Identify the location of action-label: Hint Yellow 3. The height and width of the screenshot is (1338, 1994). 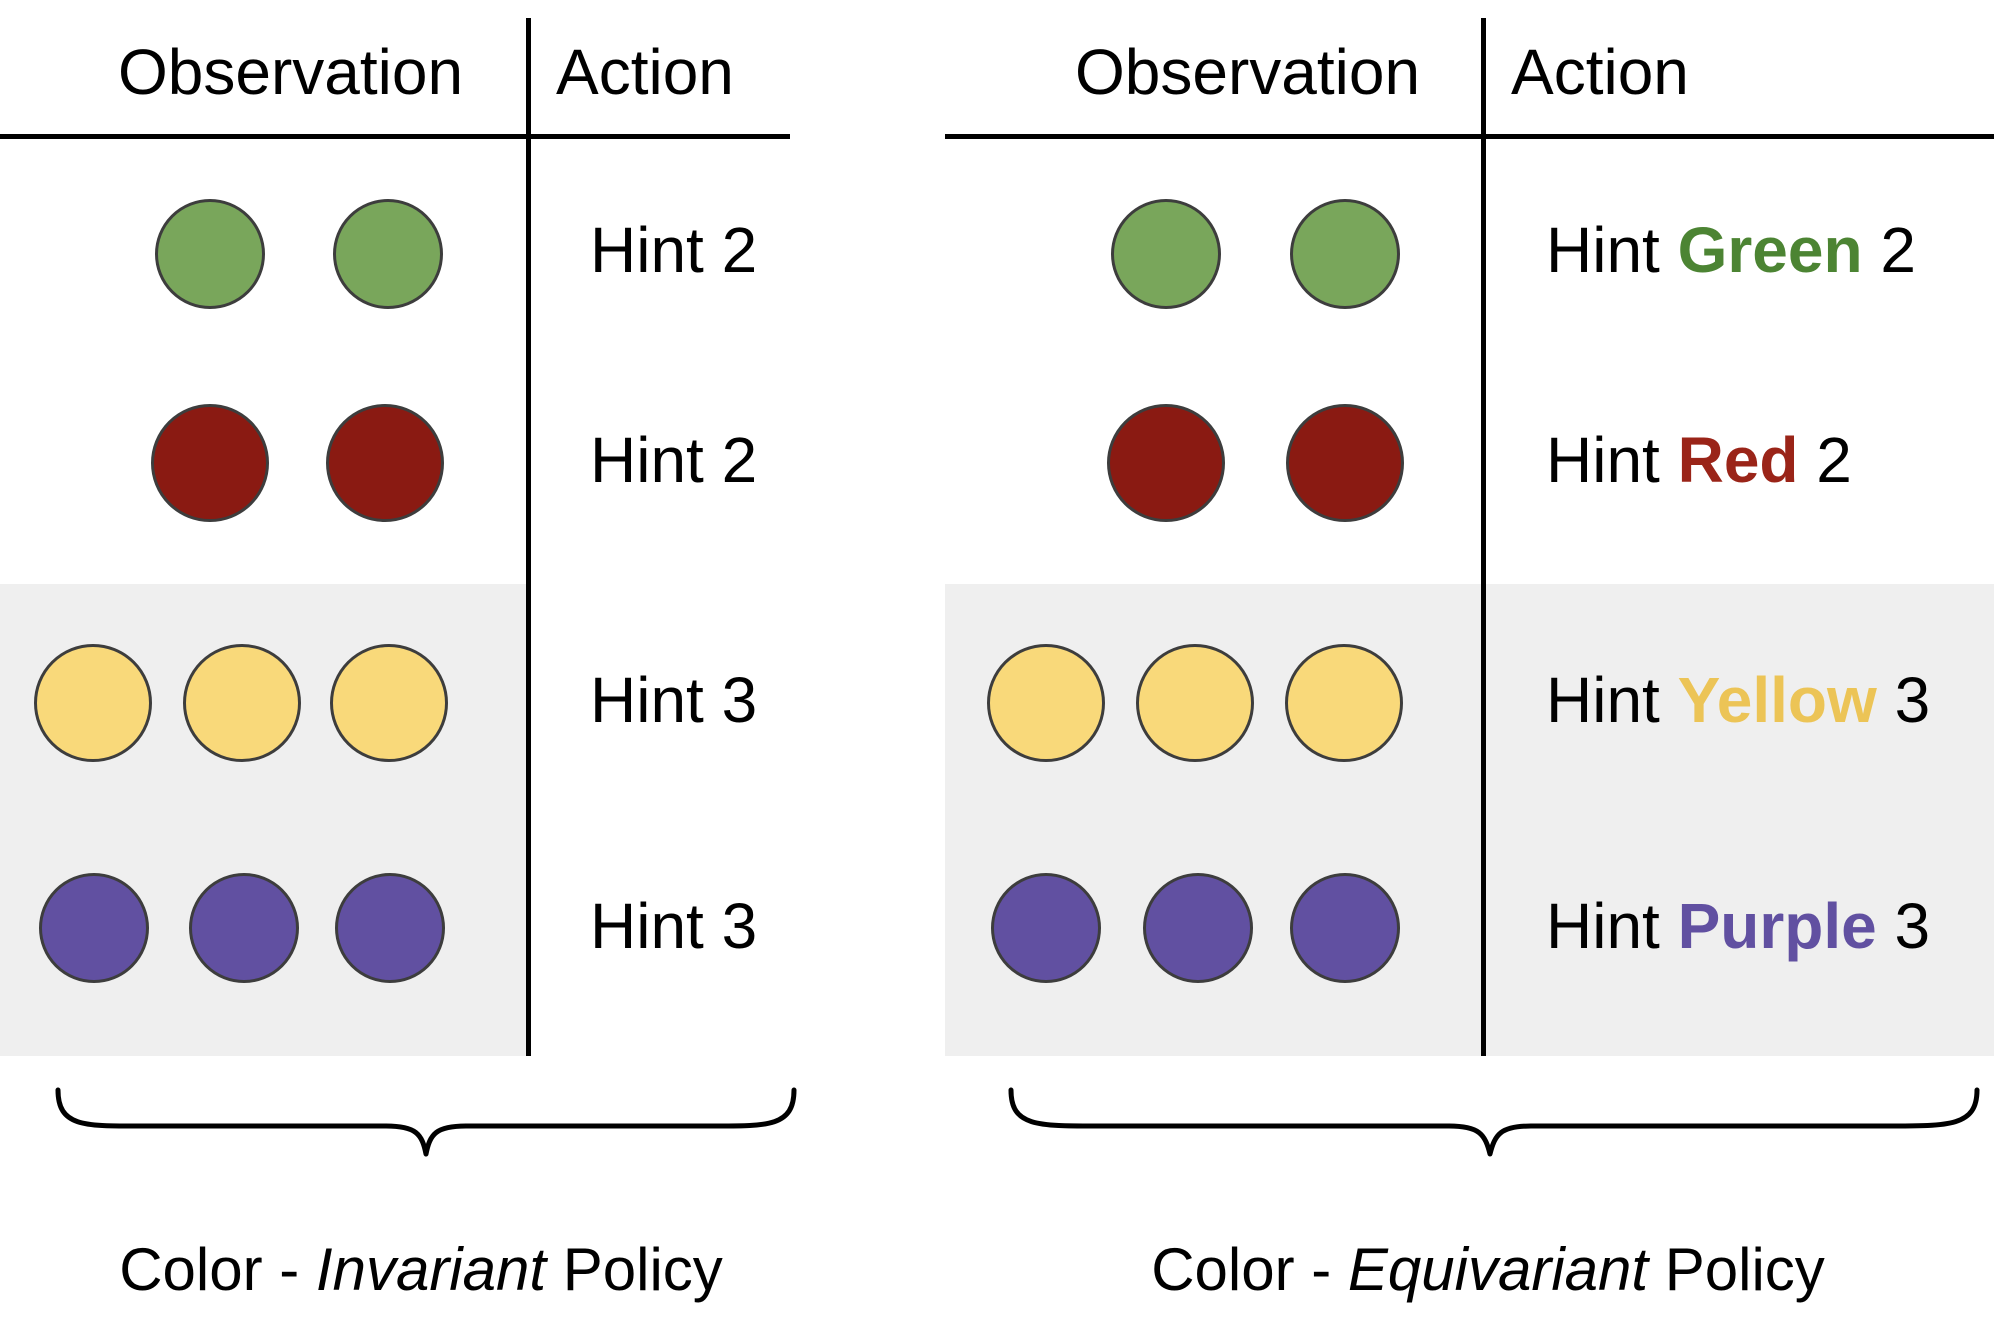
(1738, 700).